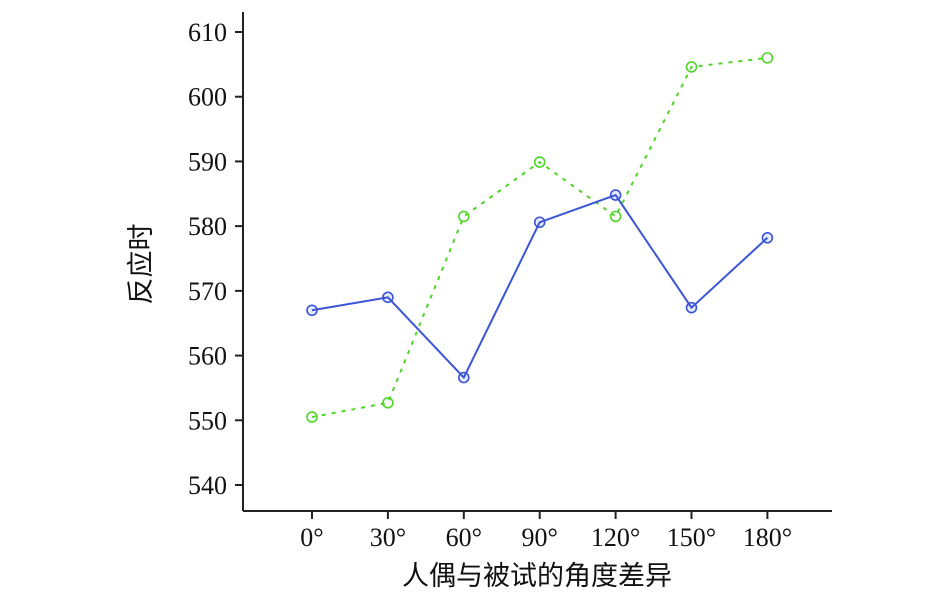 This screenshot has width=946, height=596. What do you see at coordinates (464, 537) in the screenshot?
I see `x-tick-label: 60°` at bounding box center [464, 537].